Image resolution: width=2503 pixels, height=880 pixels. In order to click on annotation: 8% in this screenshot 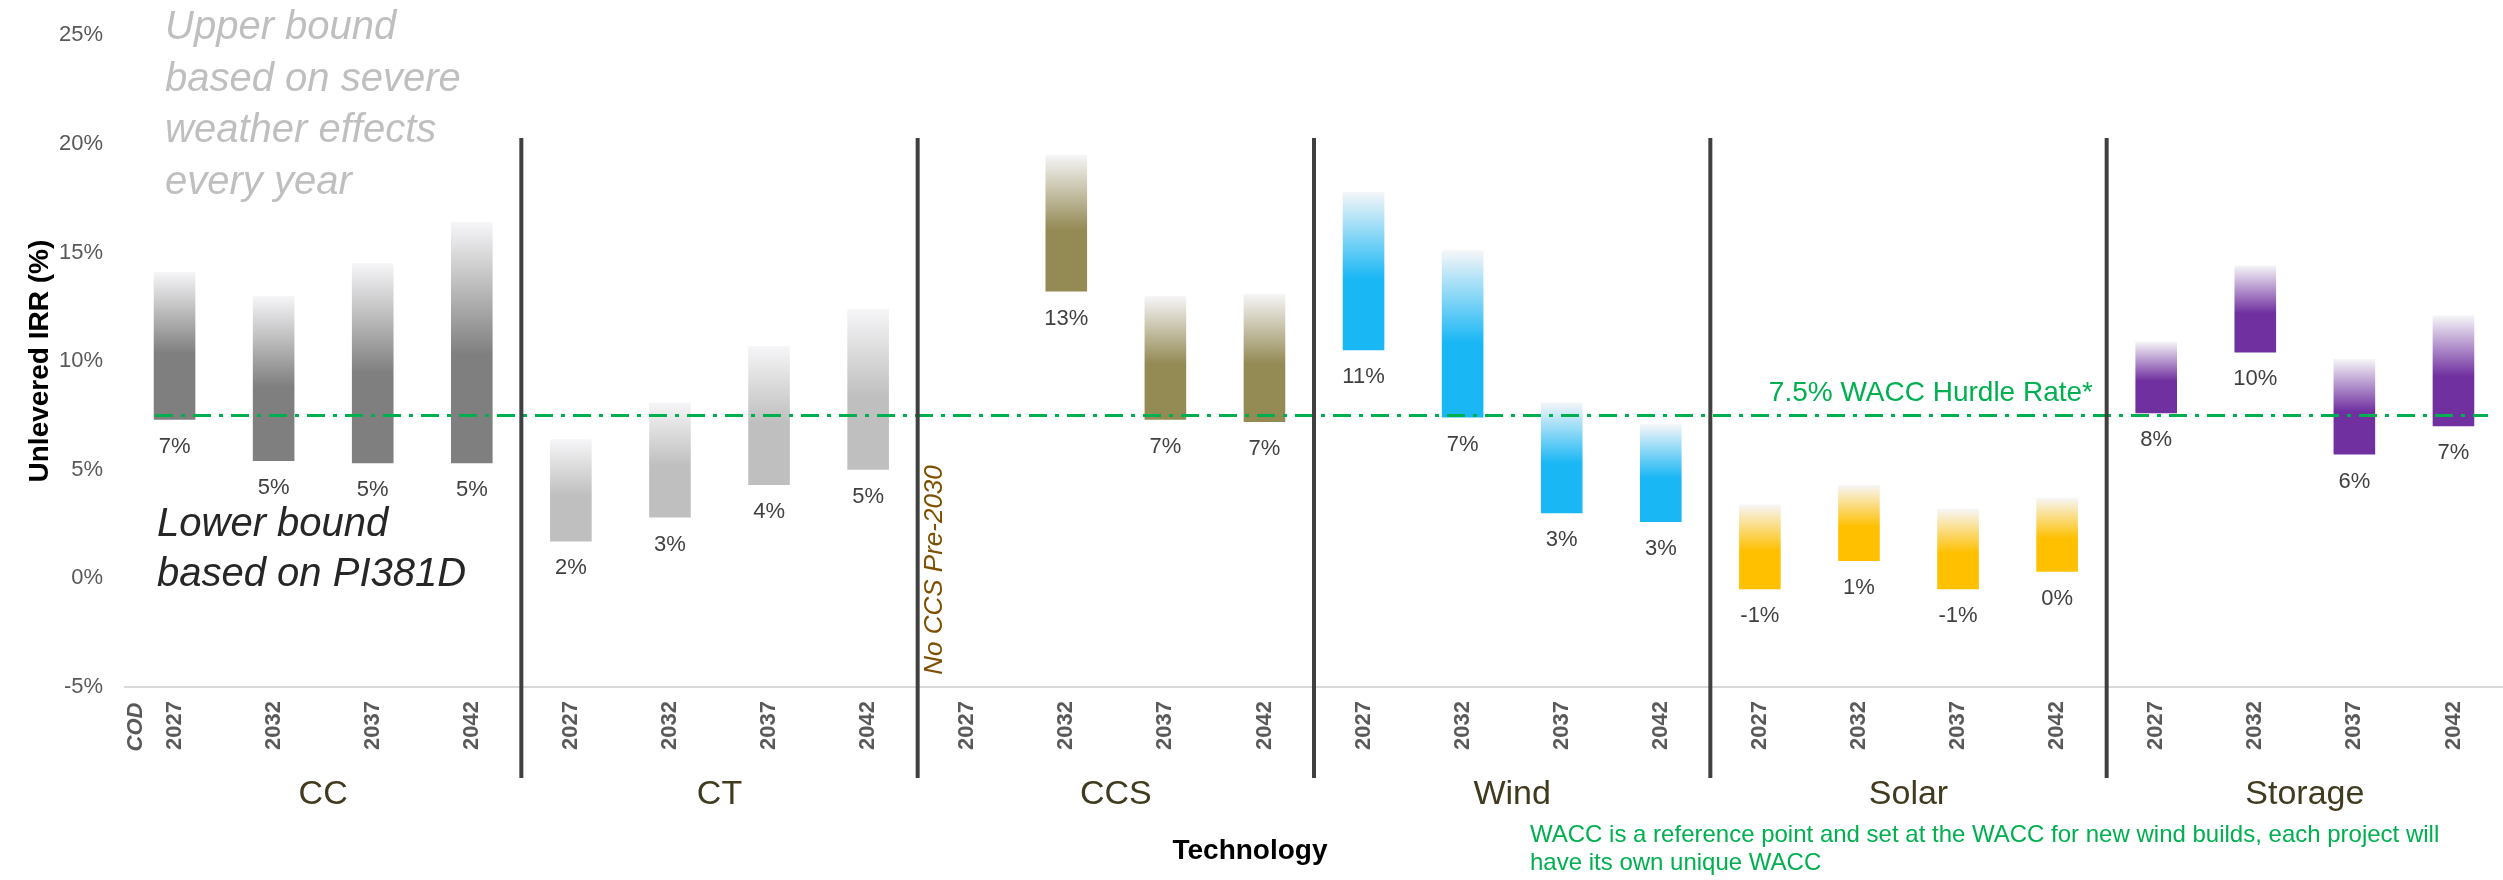, I will do `click(2156, 439)`.